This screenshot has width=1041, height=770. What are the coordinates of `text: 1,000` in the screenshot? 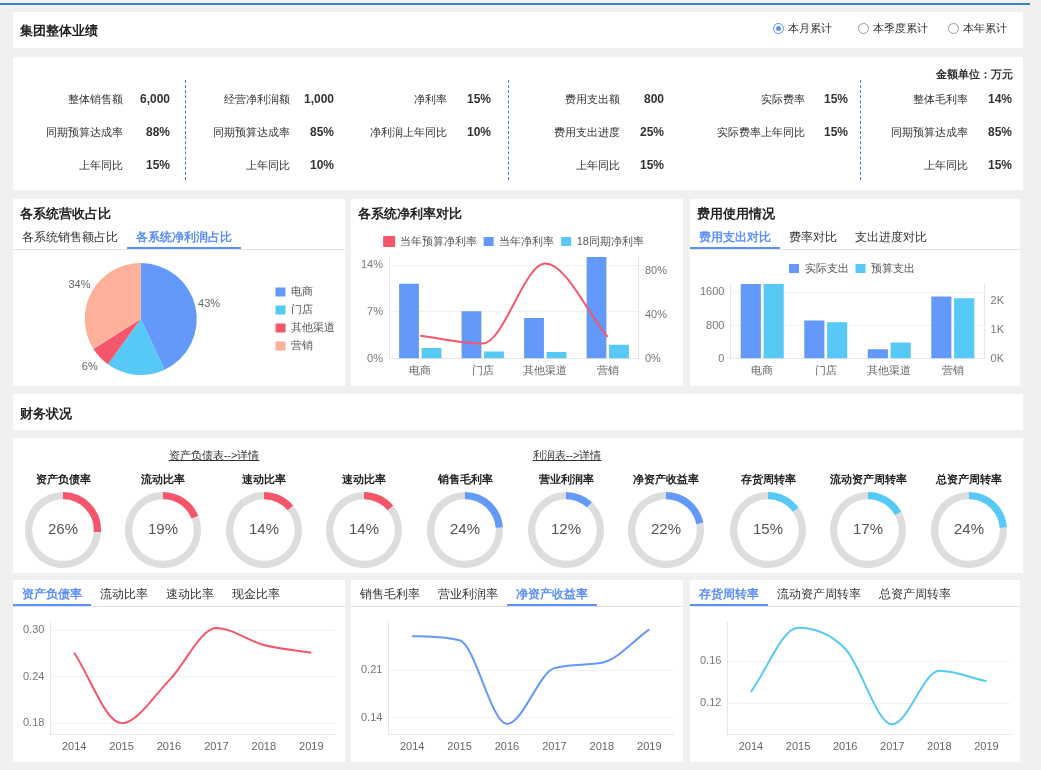 It's located at (318, 99).